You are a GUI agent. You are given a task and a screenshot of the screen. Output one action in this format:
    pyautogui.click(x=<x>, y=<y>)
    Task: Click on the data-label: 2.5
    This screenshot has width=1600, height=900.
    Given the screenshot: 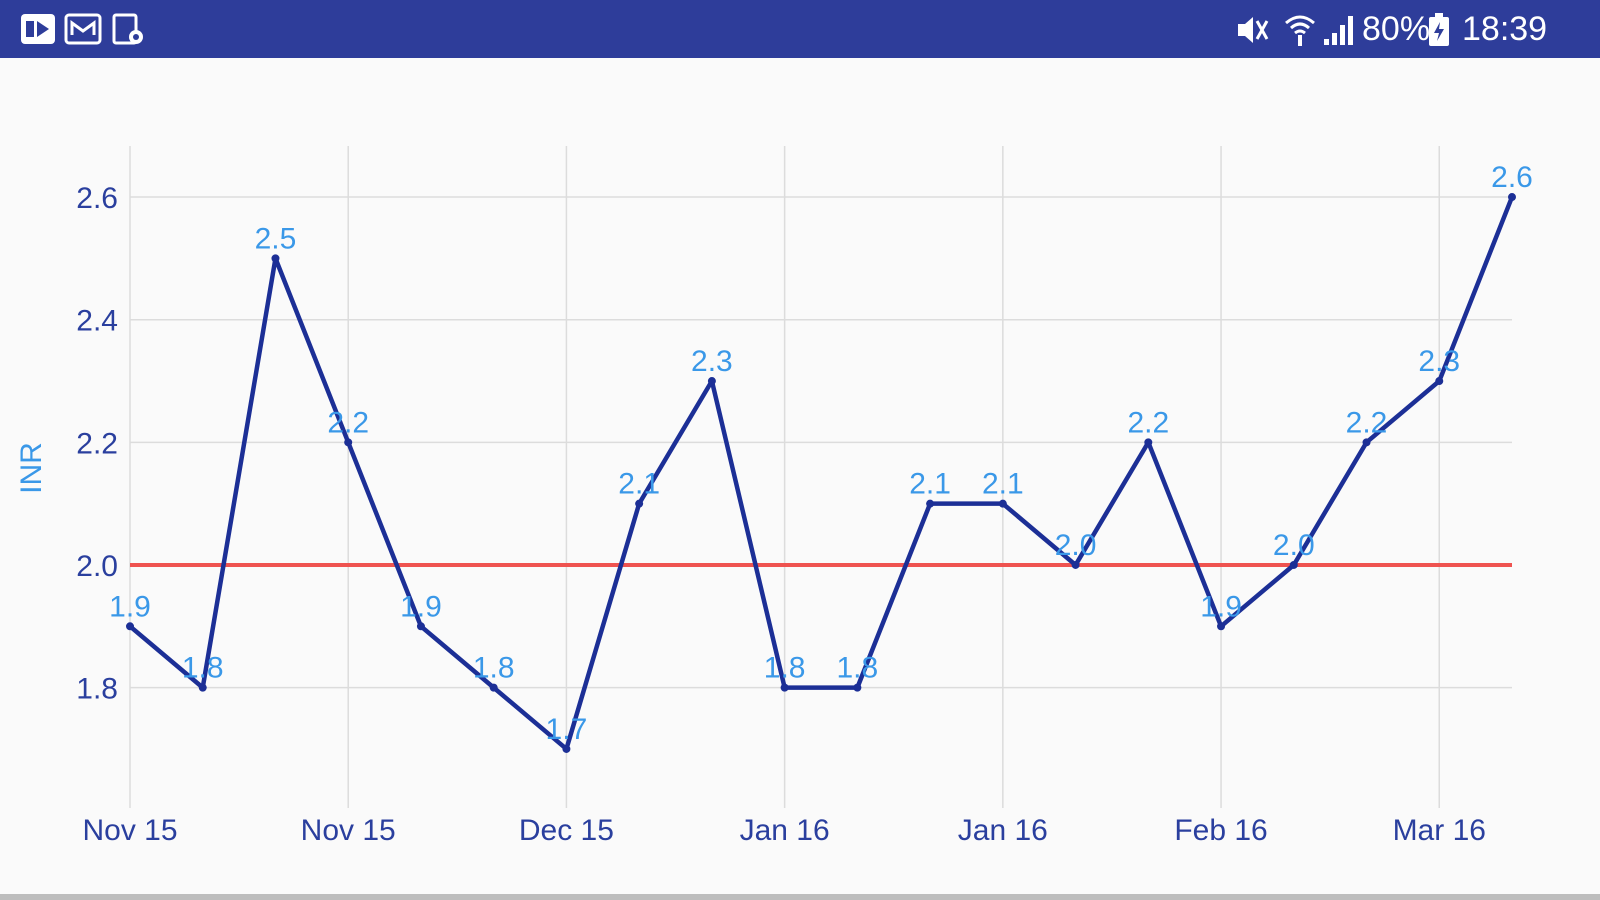 What is the action you would take?
    pyautogui.click(x=276, y=238)
    